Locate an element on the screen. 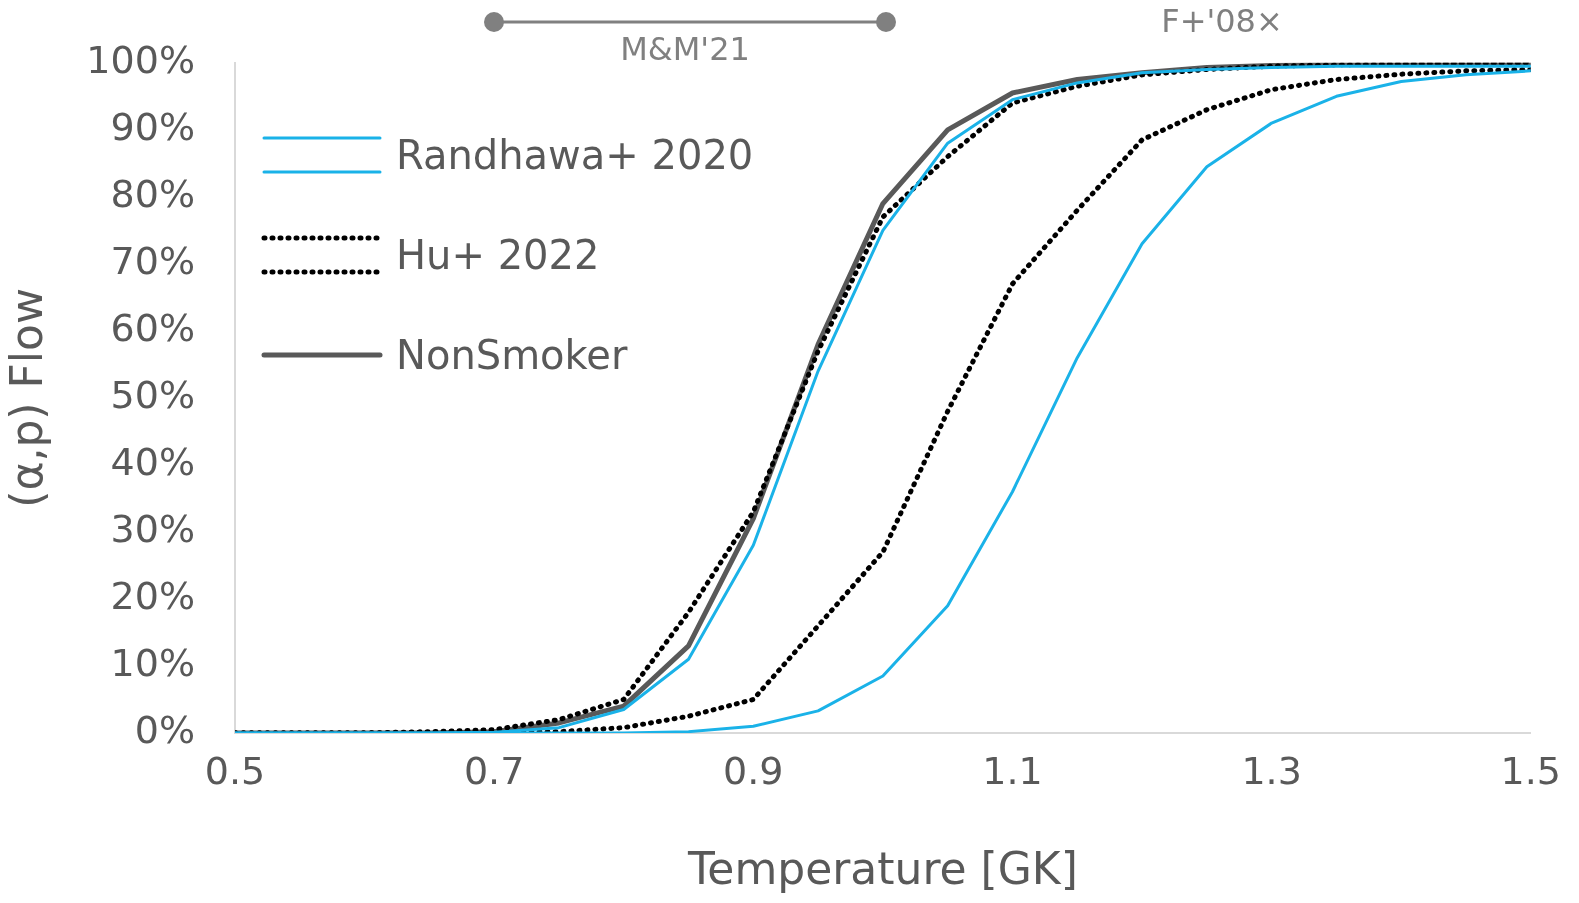  x-tick-label: 1.1 is located at coordinates (1012, 770).